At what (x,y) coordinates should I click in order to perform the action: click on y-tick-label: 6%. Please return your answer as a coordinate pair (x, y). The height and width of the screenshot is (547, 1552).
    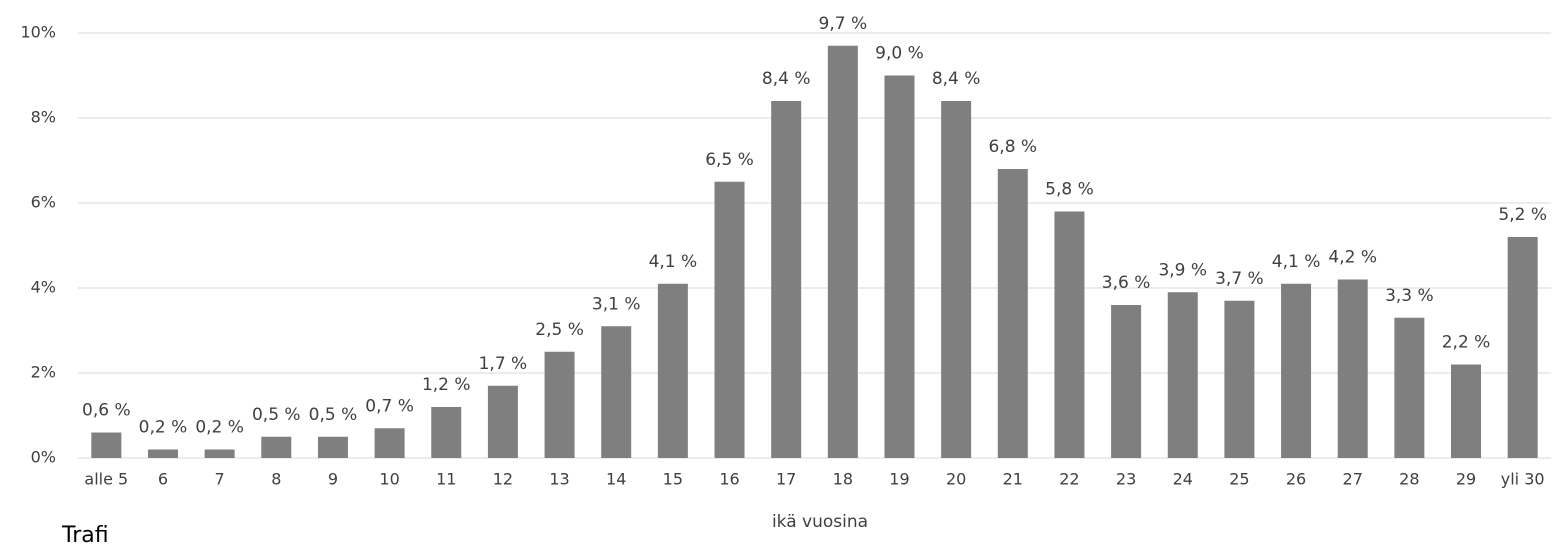
    Looking at the image, I should click on (43, 202).